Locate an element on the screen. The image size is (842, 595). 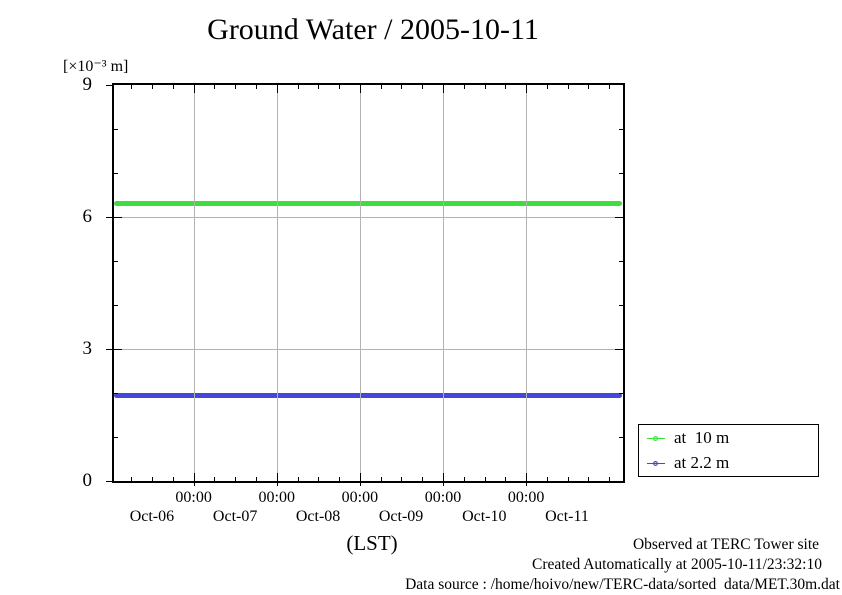
x-date-tick-label: Oct-09 is located at coordinates (401, 516).